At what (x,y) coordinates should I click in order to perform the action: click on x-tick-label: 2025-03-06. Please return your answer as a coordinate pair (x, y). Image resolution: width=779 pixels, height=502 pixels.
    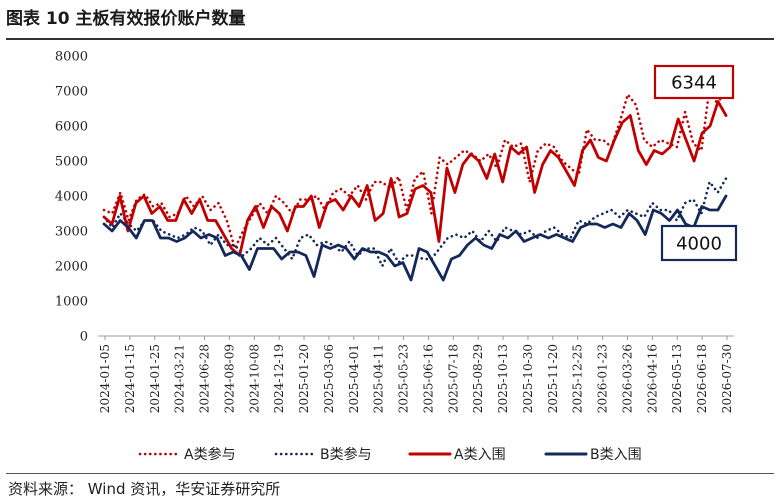
    Looking at the image, I should click on (329, 378).